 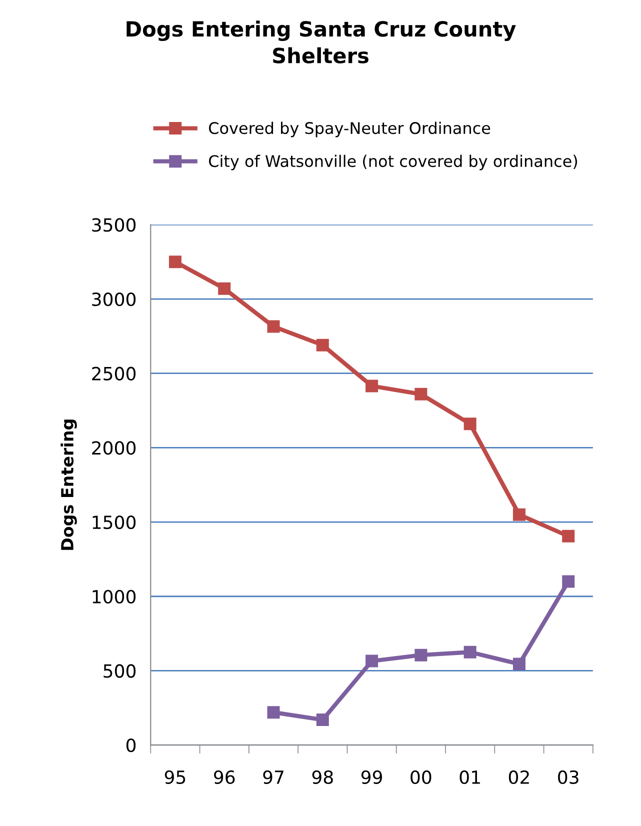 What do you see at coordinates (518, 777) in the screenshot?
I see `x-tick-label: 02` at bounding box center [518, 777].